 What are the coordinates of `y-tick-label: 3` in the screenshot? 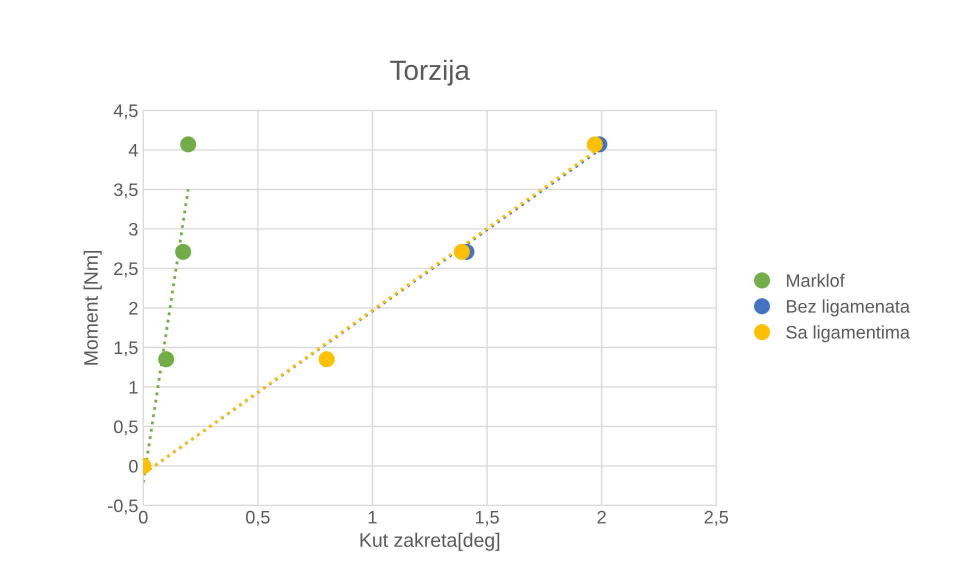 It's located at (133, 229).